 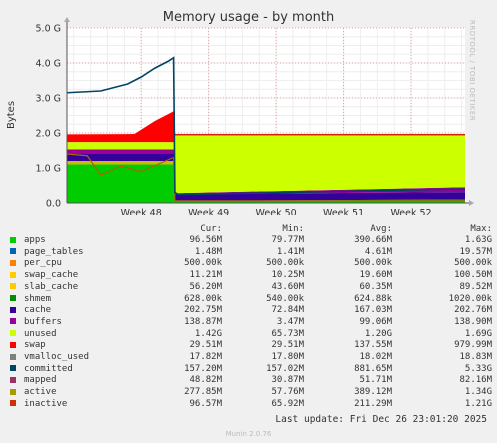 What do you see at coordinates (40, 392) in the screenshot?
I see `legend-series-name: active` at bounding box center [40, 392].